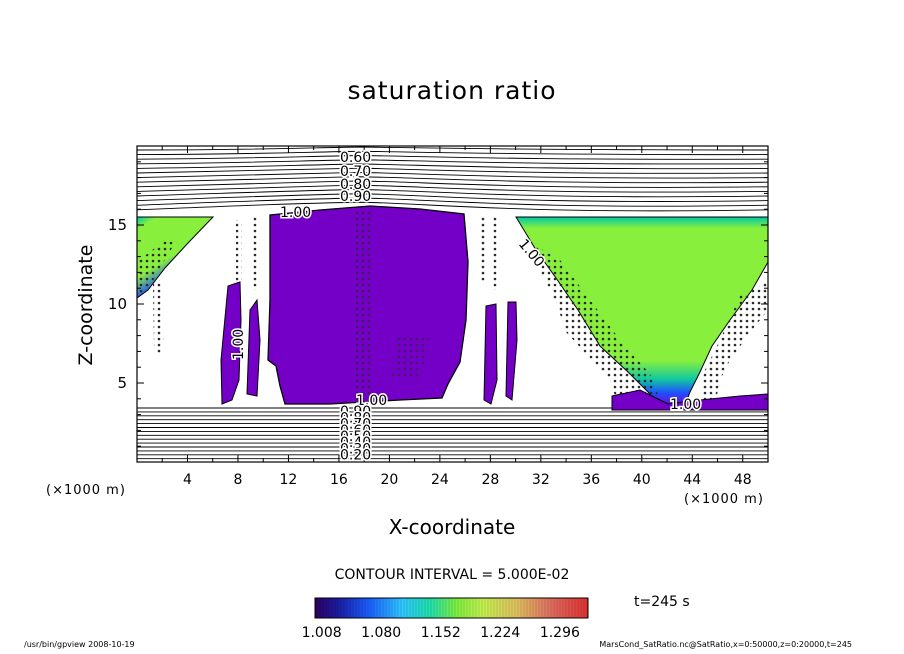  What do you see at coordinates (743, 480) in the screenshot?
I see `x-tick-label: 48` at bounding box center [743, 480].